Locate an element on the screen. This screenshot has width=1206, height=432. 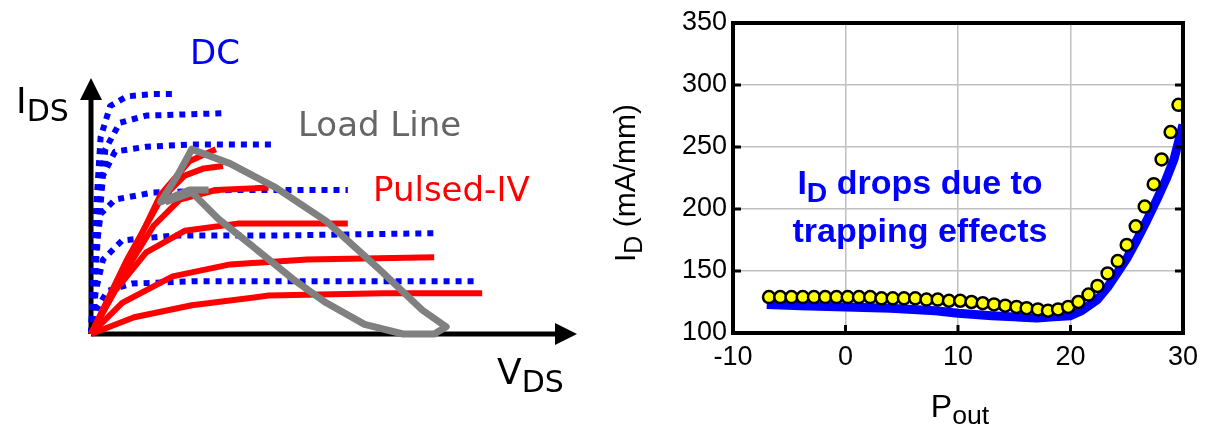
x-tick-label: 0 is located at coordinates (845, 355).